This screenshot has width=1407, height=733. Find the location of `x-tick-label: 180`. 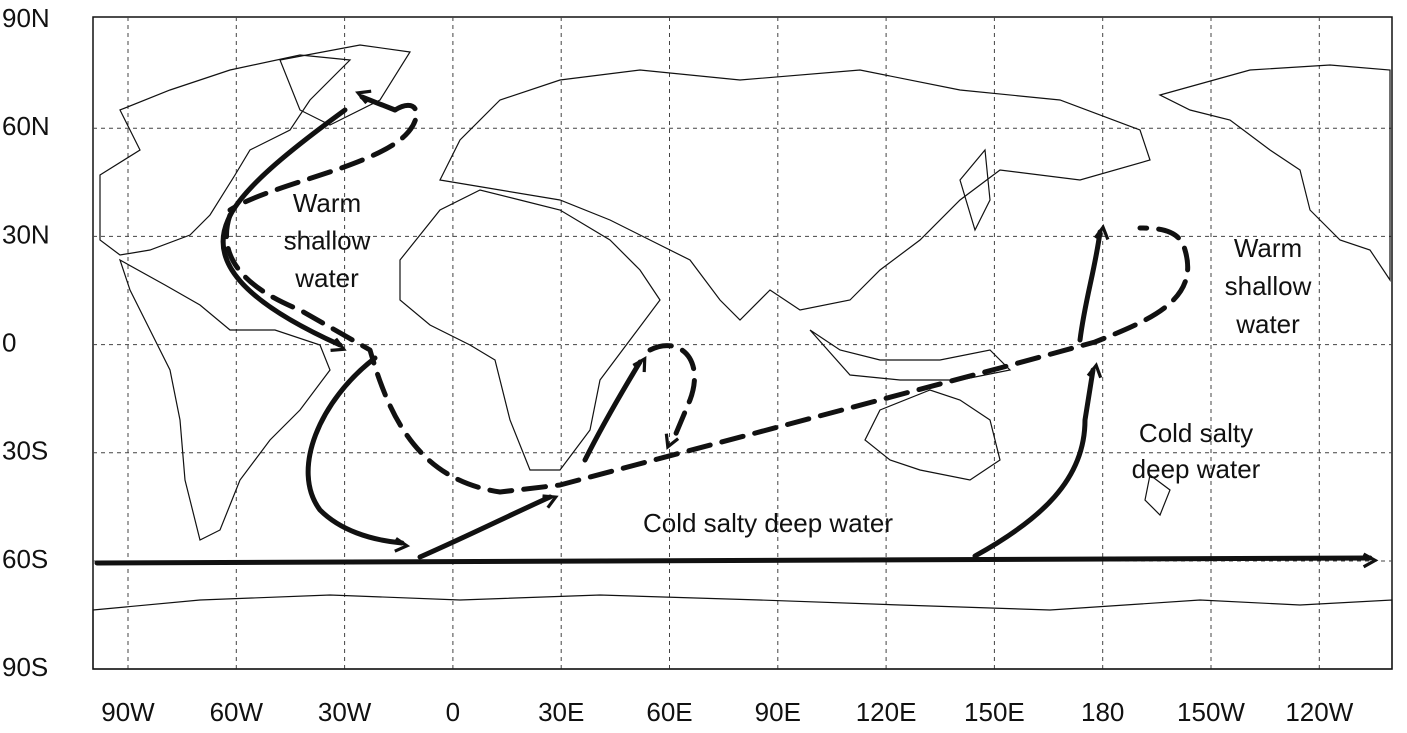

x-tick-label: 180 is located at coordinates (1102, 712).